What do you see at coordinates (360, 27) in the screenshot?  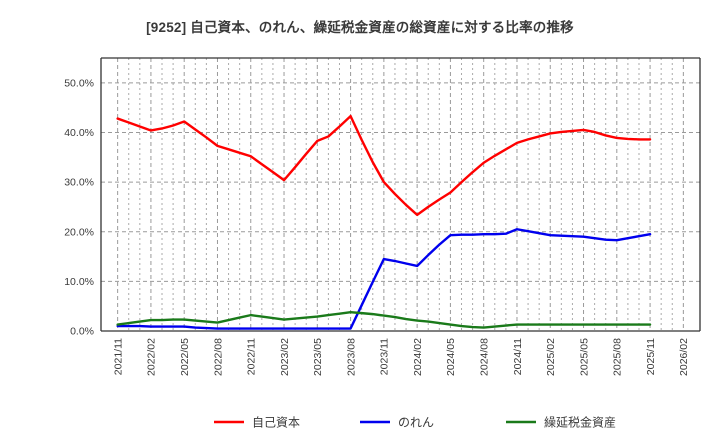 I see `page-title: [9252] 自己資本、のれん、繰延税金資産の総資産に対する比率の推移` at bounding box center [360, 27].